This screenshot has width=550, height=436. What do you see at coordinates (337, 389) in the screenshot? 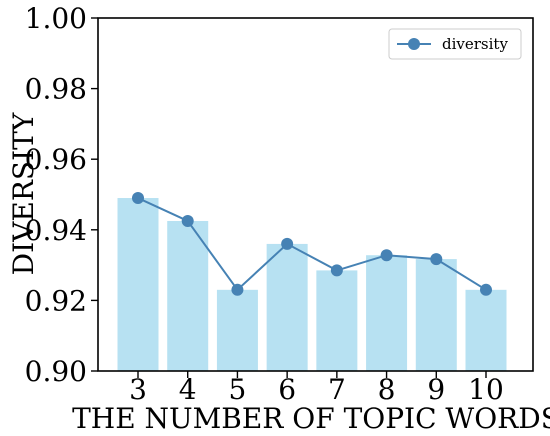
I see `x-tick-label: 7` at bounding box center [337, 389].